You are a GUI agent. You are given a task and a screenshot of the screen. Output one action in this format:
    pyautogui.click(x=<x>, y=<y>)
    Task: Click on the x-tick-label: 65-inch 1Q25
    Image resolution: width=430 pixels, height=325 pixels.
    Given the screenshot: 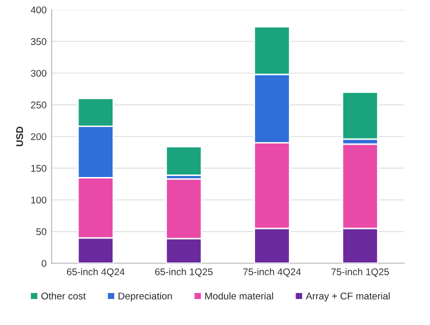 What is the action you would take?
    pyautogui.click(x=184, y=272)
    